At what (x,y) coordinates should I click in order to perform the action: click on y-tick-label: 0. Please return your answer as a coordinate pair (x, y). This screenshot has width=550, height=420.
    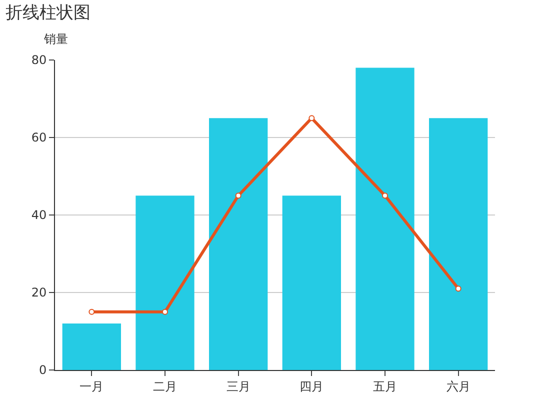
    Looking at the image, I should click on (42, 370).